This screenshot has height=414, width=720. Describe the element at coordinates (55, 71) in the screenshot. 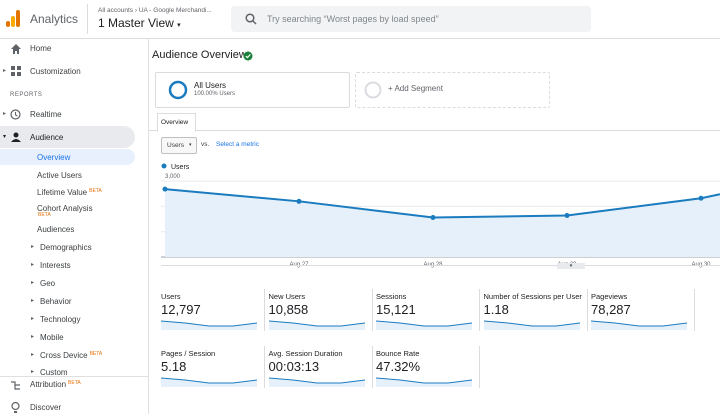

I see `nav-item: Customization` at that location.